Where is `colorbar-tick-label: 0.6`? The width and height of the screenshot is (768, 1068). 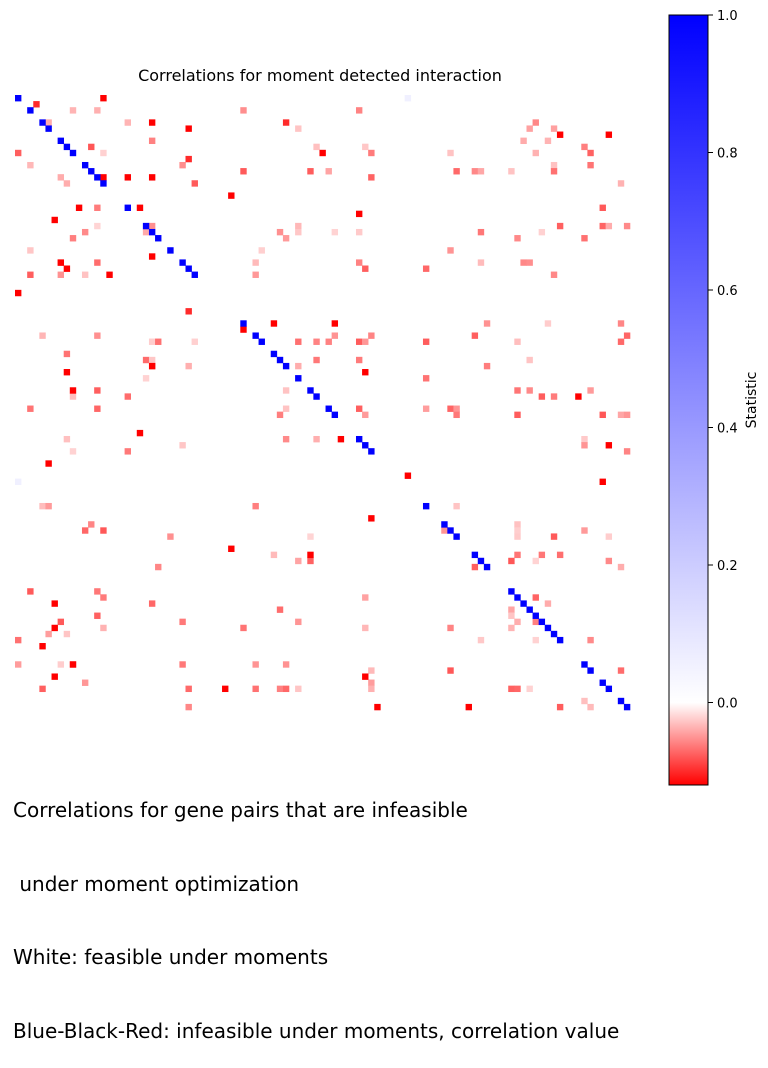 colorbar-tick-label: 0.6 is located at coordinates (727, 291).